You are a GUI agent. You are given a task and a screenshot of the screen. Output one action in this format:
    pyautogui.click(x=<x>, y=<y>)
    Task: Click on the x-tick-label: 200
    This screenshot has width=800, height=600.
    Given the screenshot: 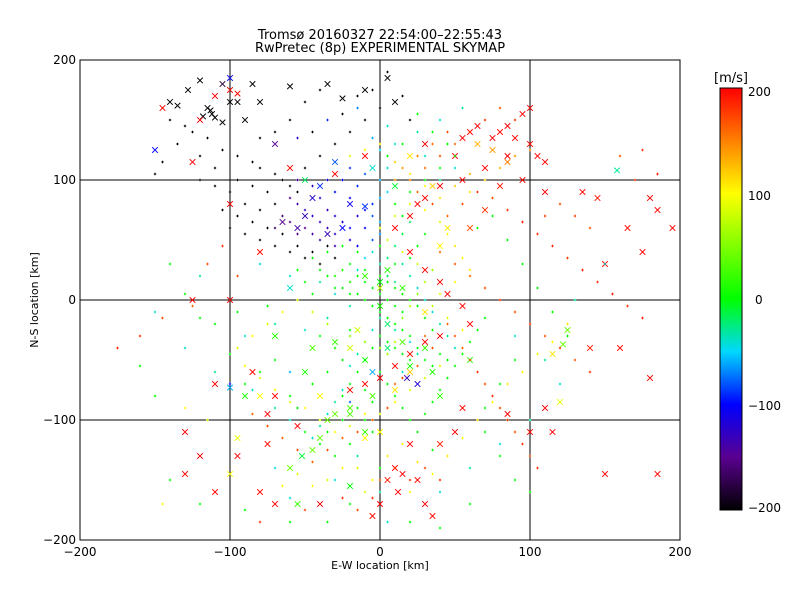 What is the action you would take?
    pyautogui.click(x=680, y=552)
    